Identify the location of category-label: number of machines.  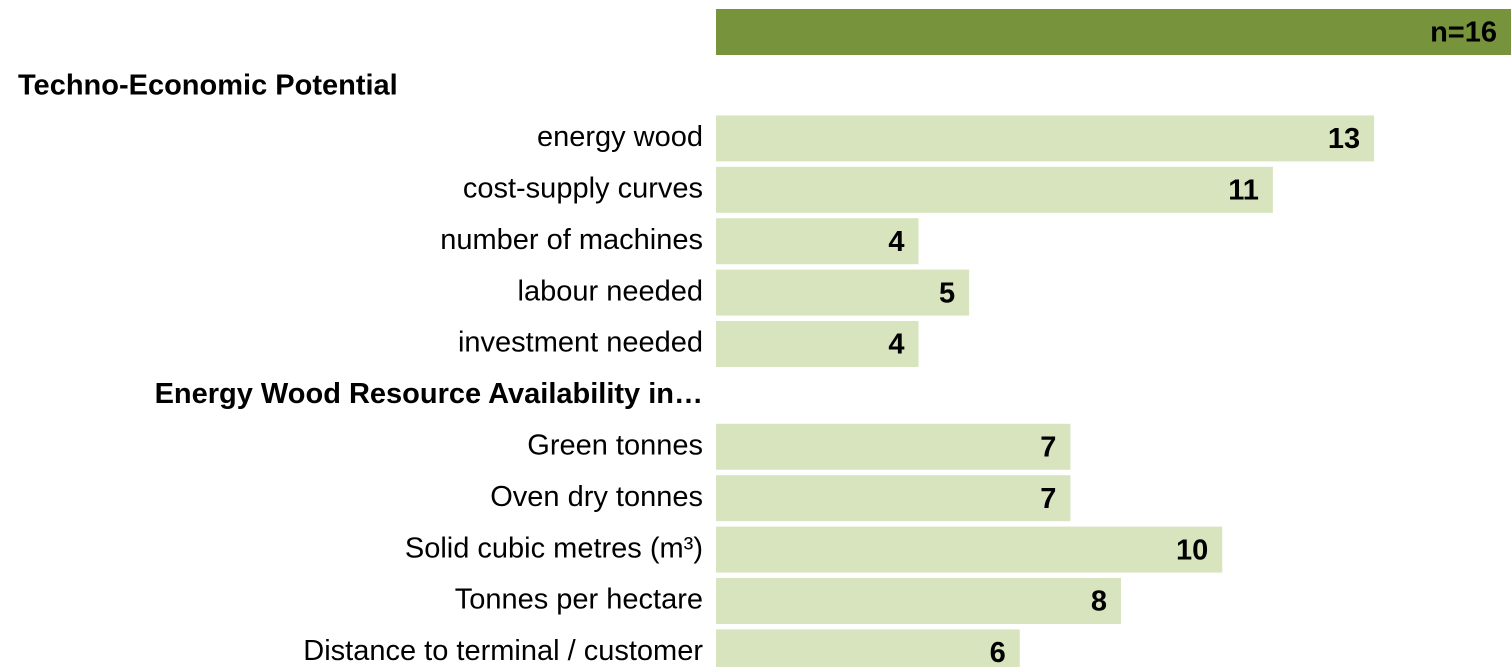
(571, 240).